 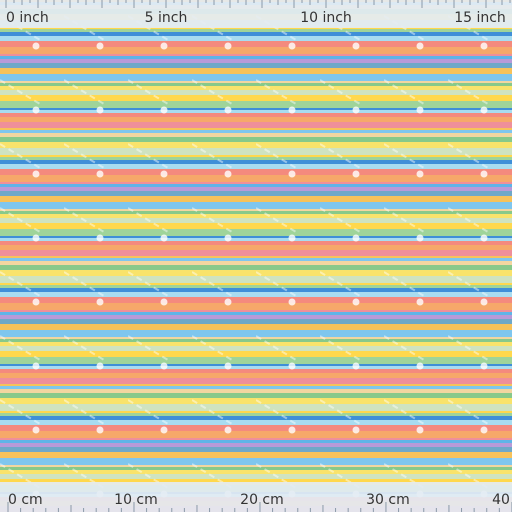 What do you see at coordinates (27, 18) in the screenshot?
I see `ruler-label: 0 inch` at bounding box center [27, 18].